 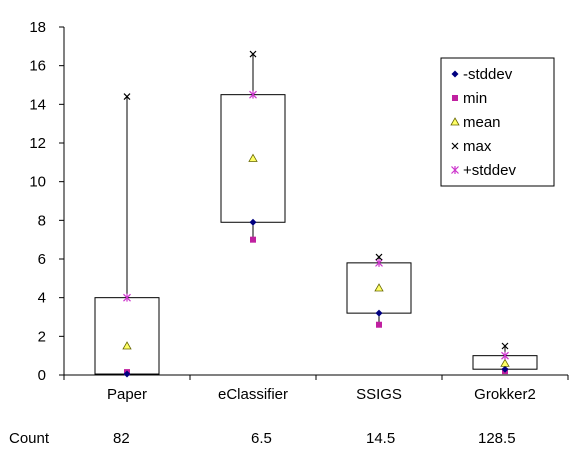 What do you see at coordinates (127, 336) in the screenshot?
I see `box` at bounding box center [127, 336].